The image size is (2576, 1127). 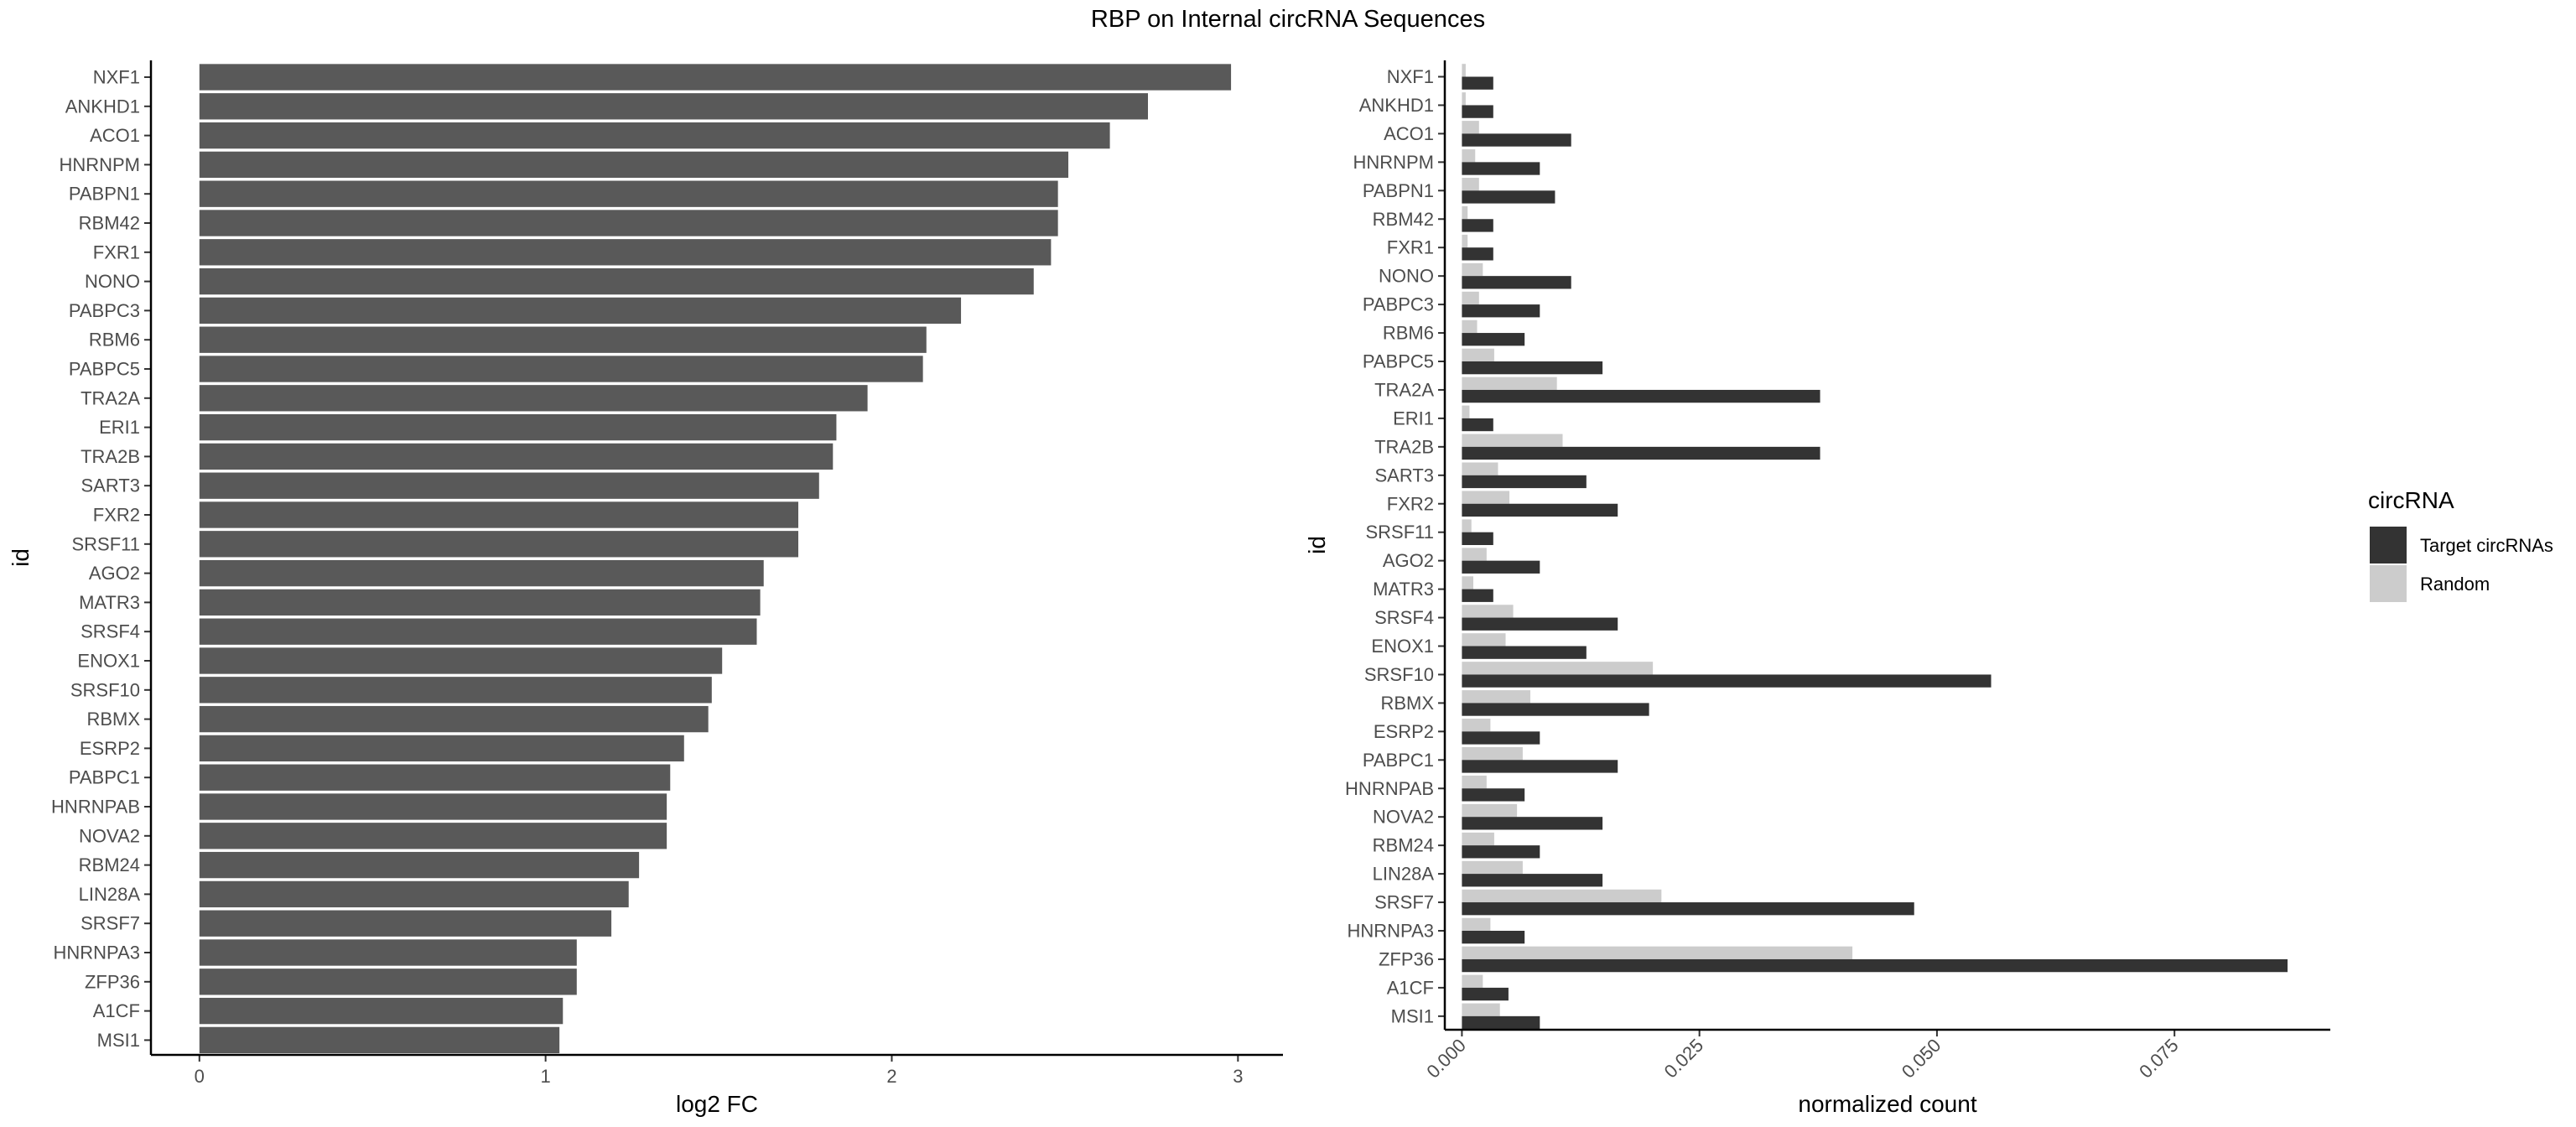 I want to click on legend: circRNA Target circRNAs Random, so click(x=2460, y=544).